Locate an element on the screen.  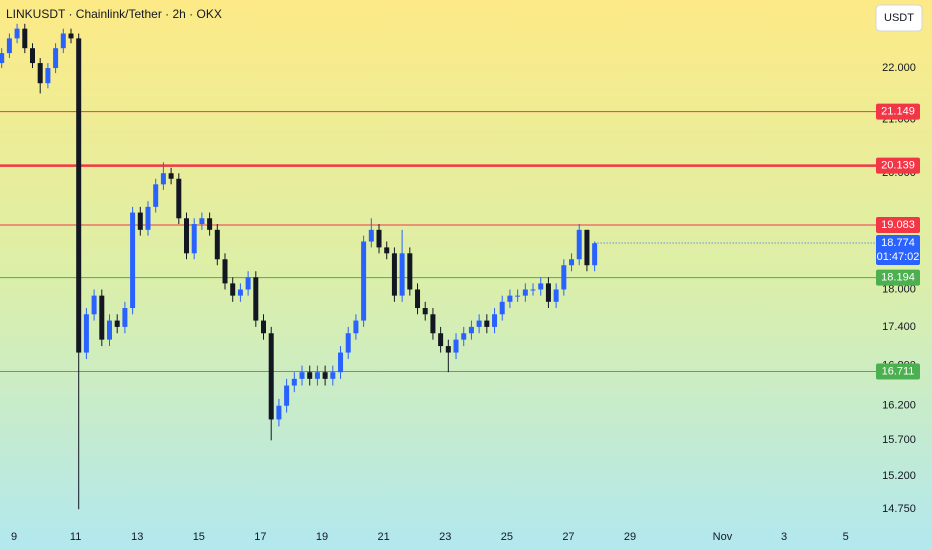
level-label: 20.139 is located at coordinates (898, 166).